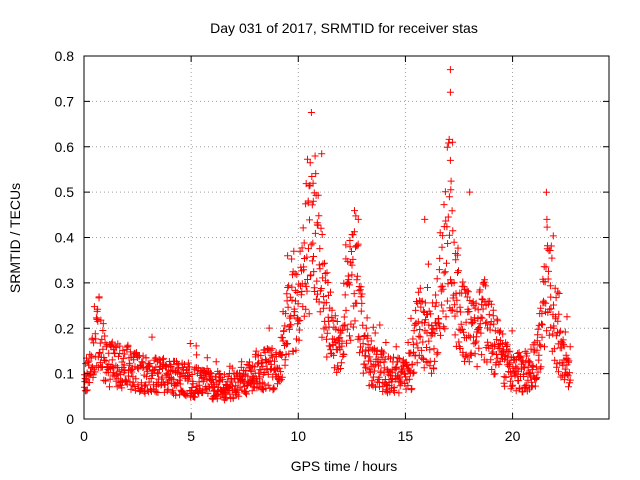  Describe the element at coordinates (65, 192) in the screenshot. I see `y-tick-label: 0.5` at that location.